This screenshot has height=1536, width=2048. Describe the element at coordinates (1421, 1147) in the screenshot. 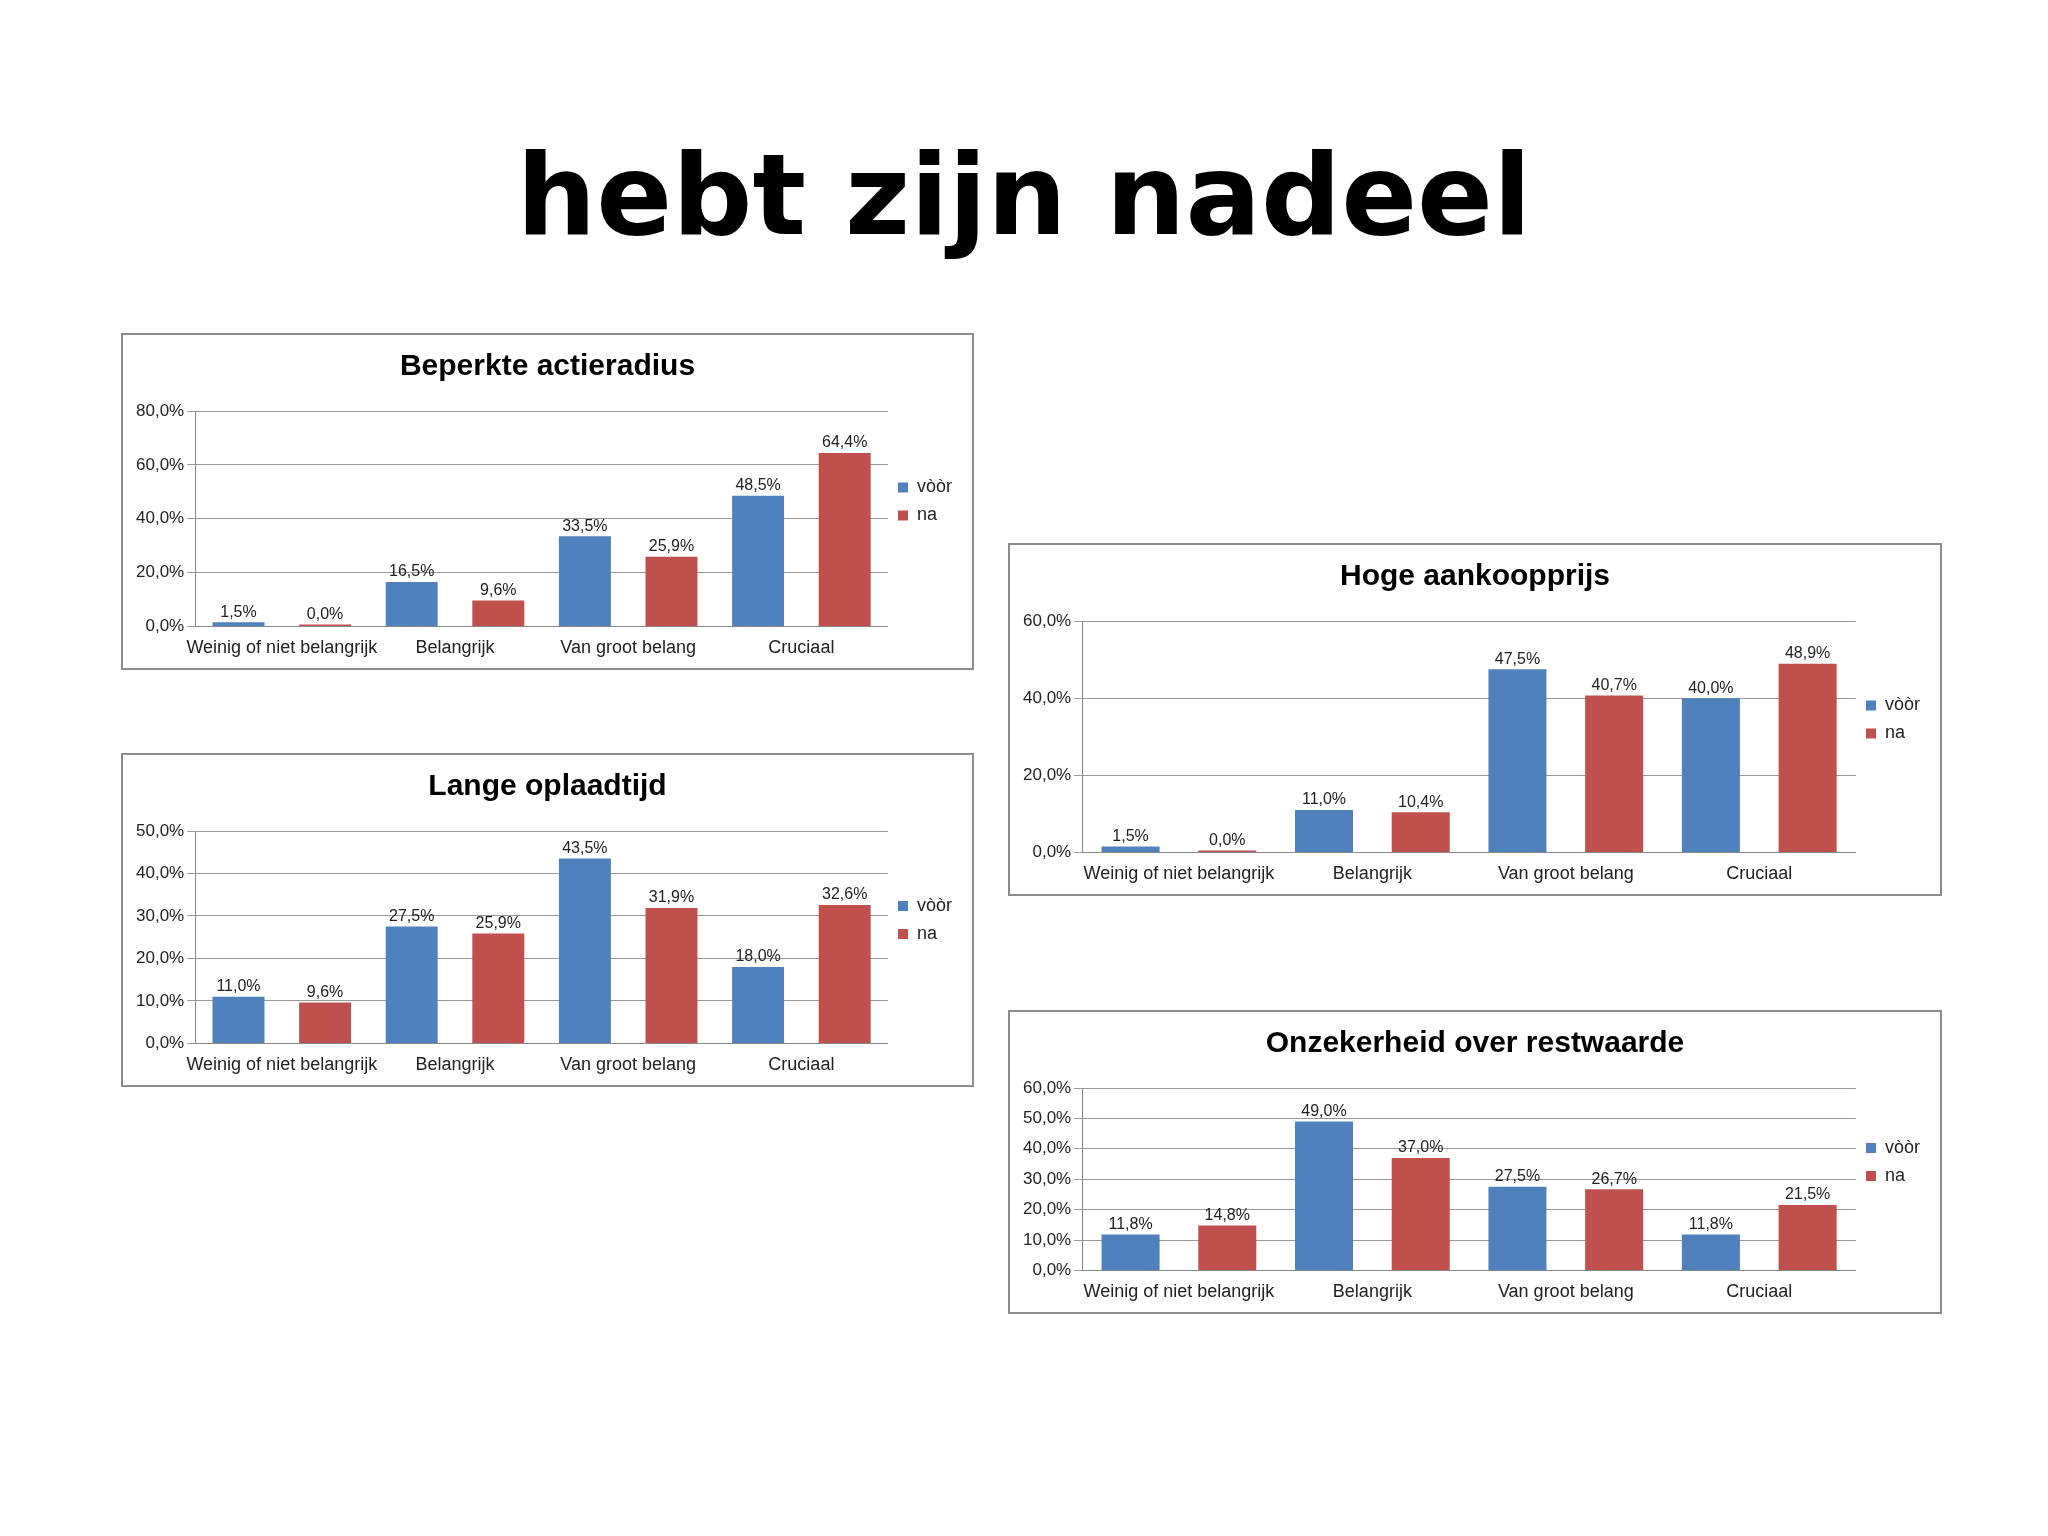

I see `data-label: 37,0%` at that location.